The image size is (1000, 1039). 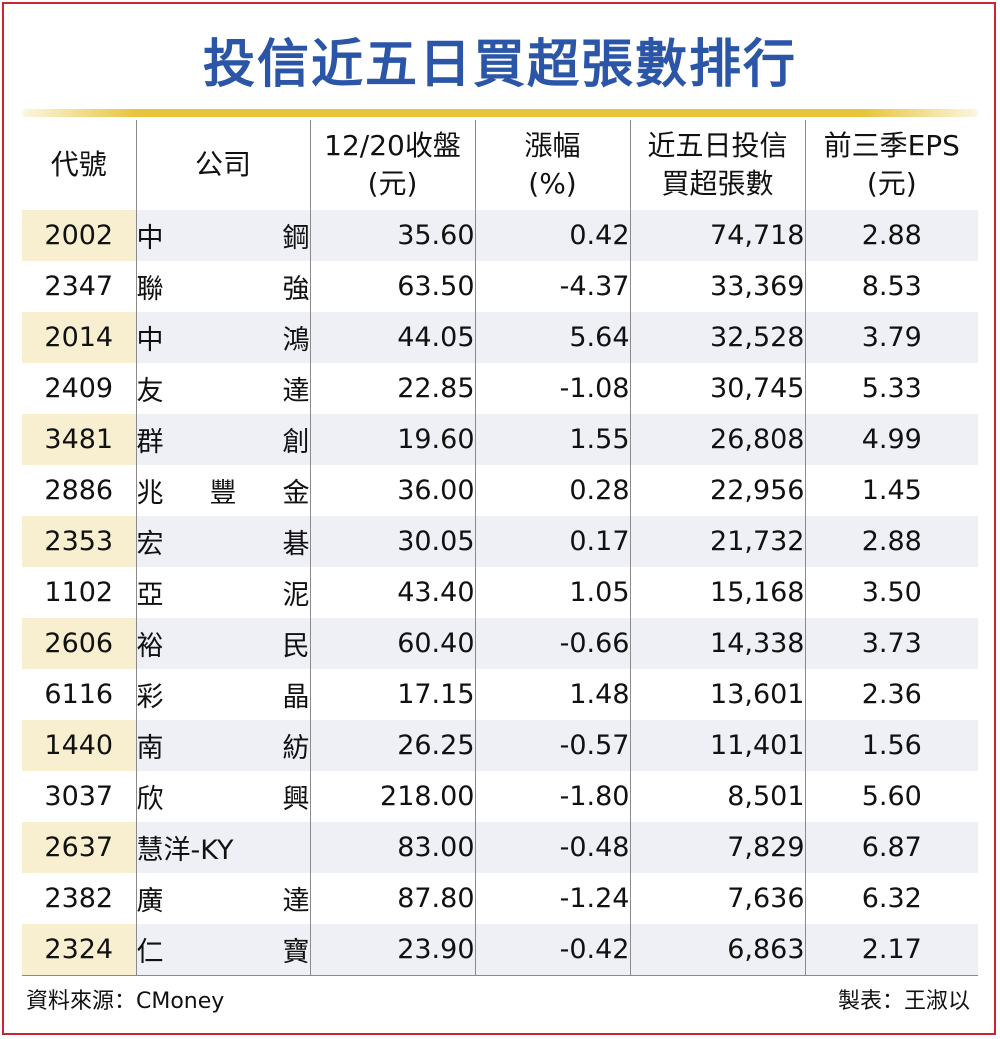 I want to click on table-row: 2014 中鴻 44.05 5.64 32,528 3.79, so click(x=500, y=337).